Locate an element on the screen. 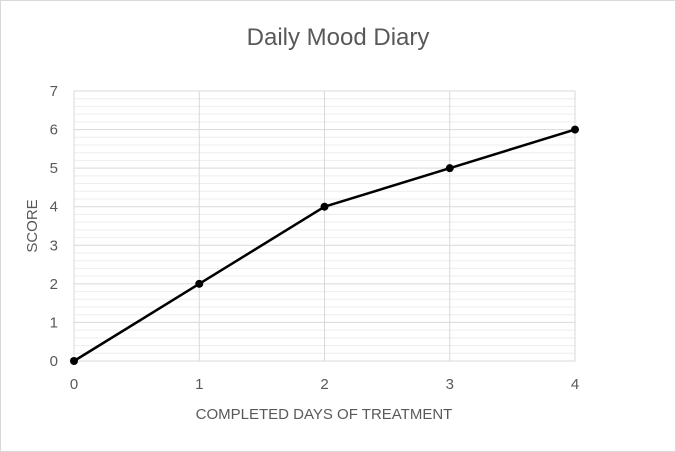 The image size is (676, 452). x-tick-label: 3 is located at coordinates (450, 384).